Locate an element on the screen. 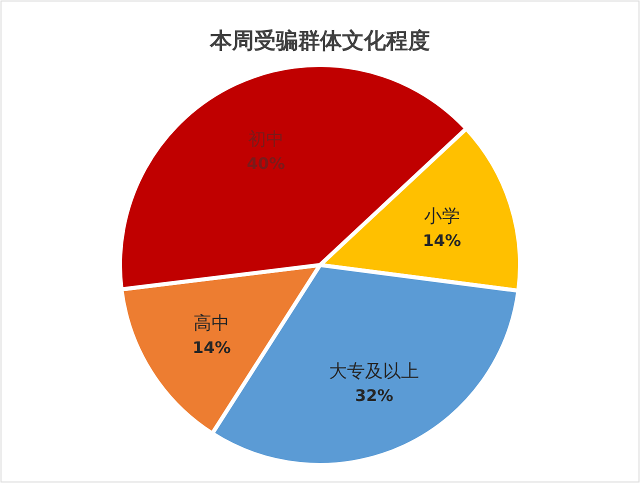 This screenshot has height=483, width=640. chart-title: 本周受骗群体文化程度 is located at coordinates (319, 41).